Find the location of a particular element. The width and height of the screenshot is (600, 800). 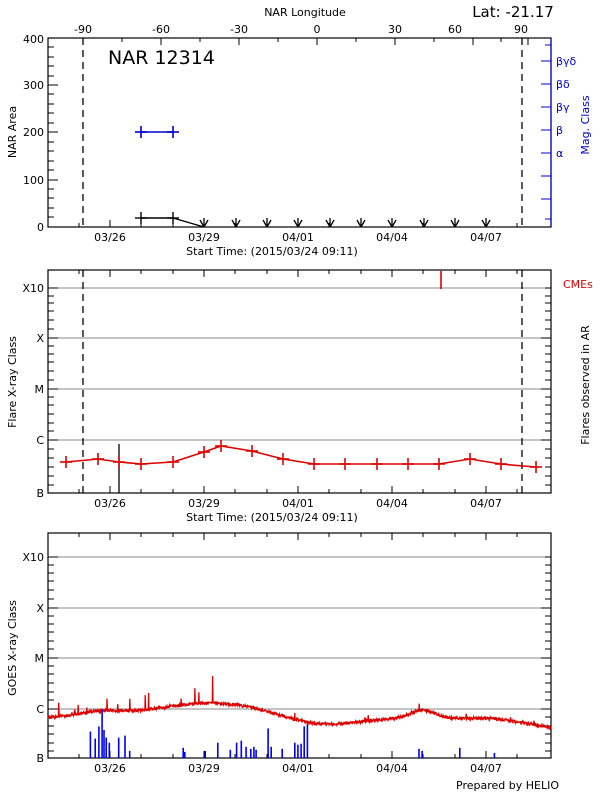

goes-tick-x10: X10 is located at coordinates (33, 557).